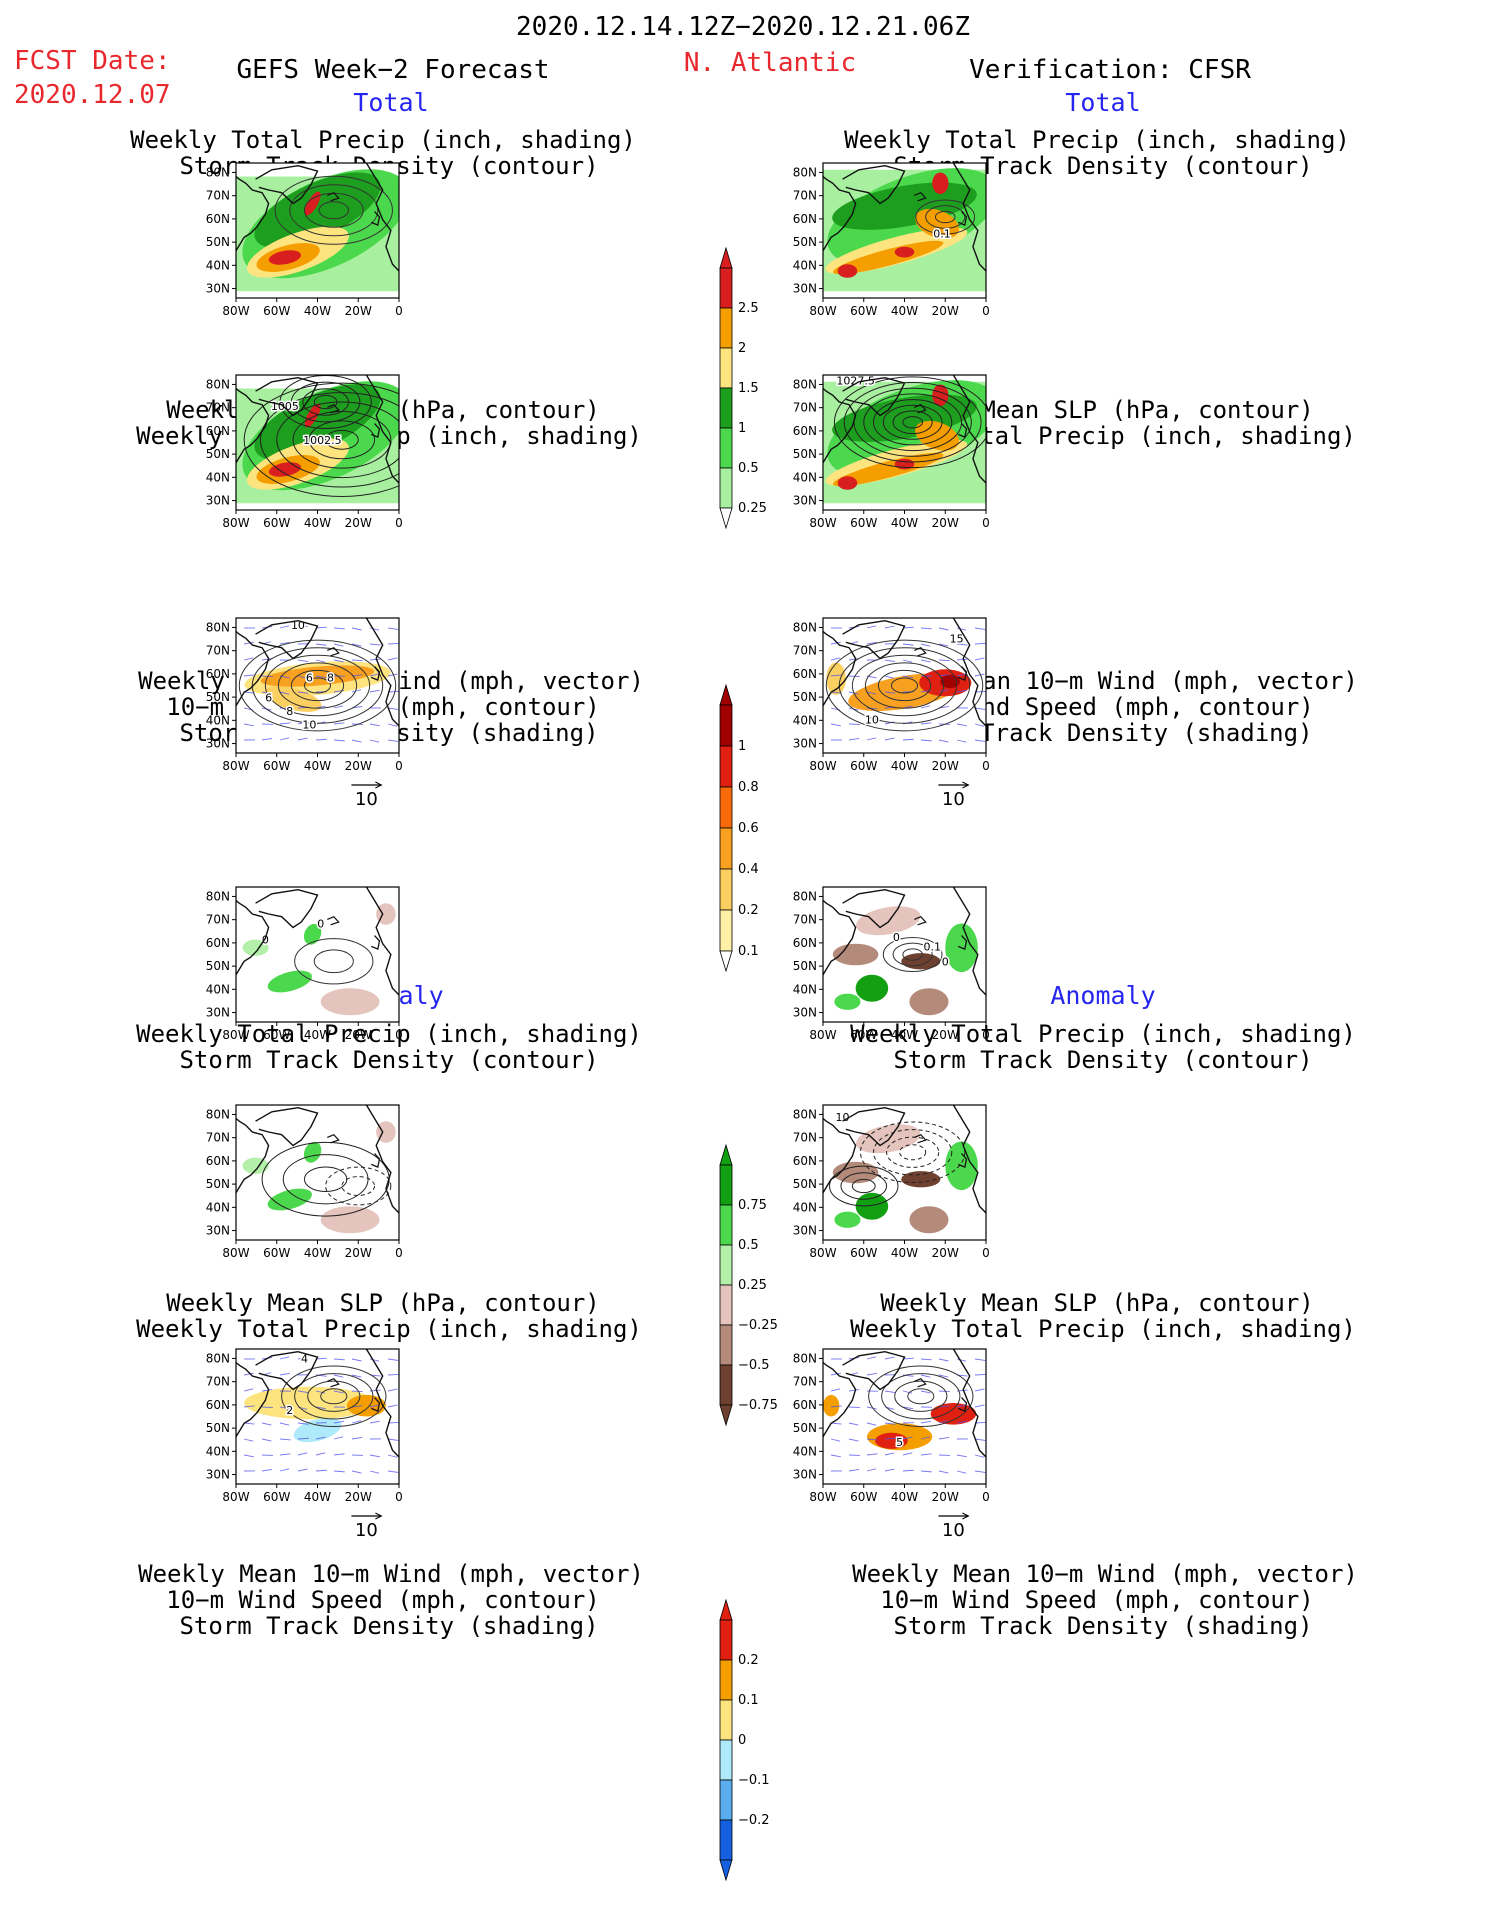  What do you see at coordinates (742, 348) in the screenshot?
I see `colorbar-label: 2` at bounding box center [742, 348].